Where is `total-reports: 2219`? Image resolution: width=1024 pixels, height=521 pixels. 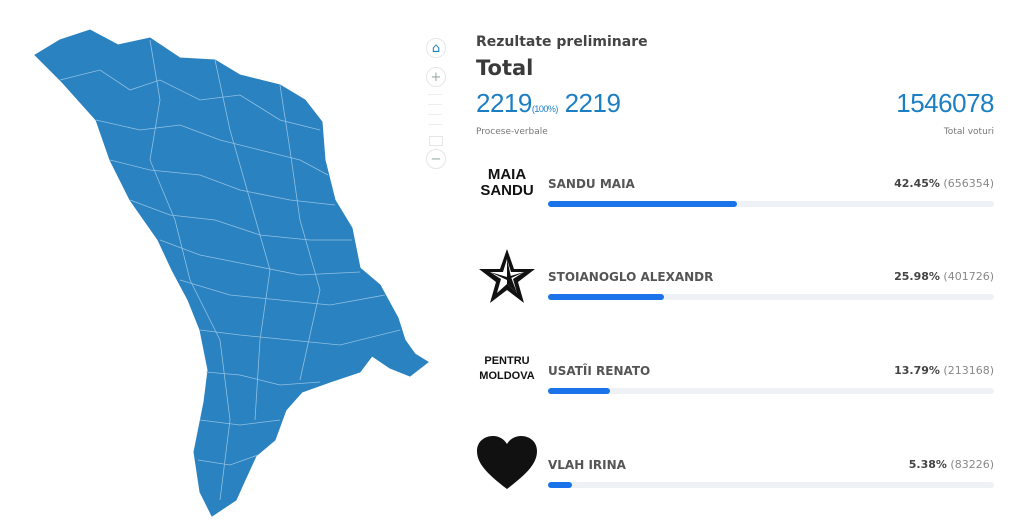 total-reports: 2219 is located at coordinates (592, 103).